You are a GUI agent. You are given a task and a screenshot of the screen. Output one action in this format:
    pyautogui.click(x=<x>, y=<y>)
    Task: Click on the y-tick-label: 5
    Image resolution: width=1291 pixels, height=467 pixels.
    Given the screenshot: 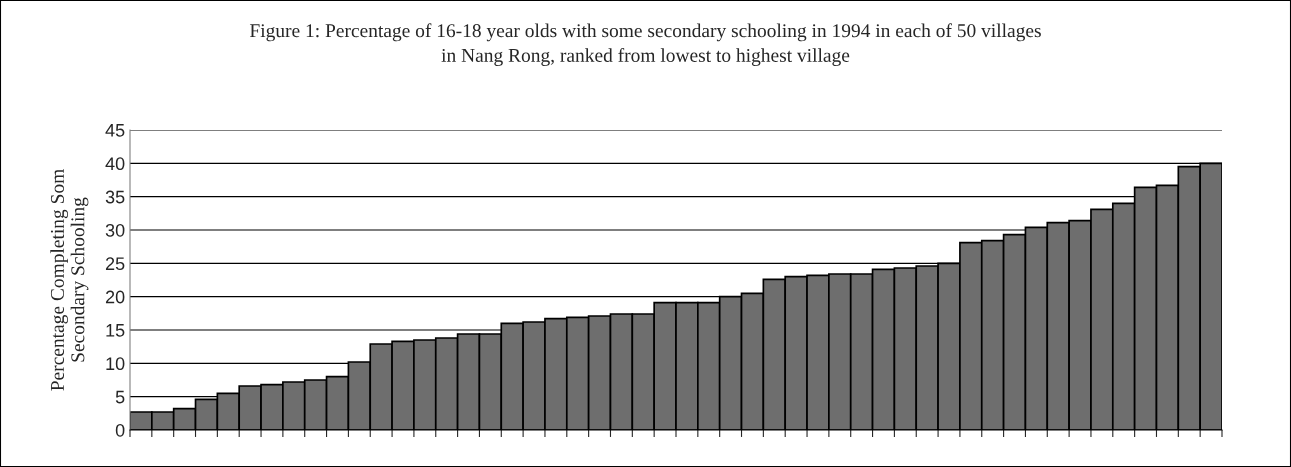 What is the action you would take?
    pyautogui.click(x=120, y=397)
    